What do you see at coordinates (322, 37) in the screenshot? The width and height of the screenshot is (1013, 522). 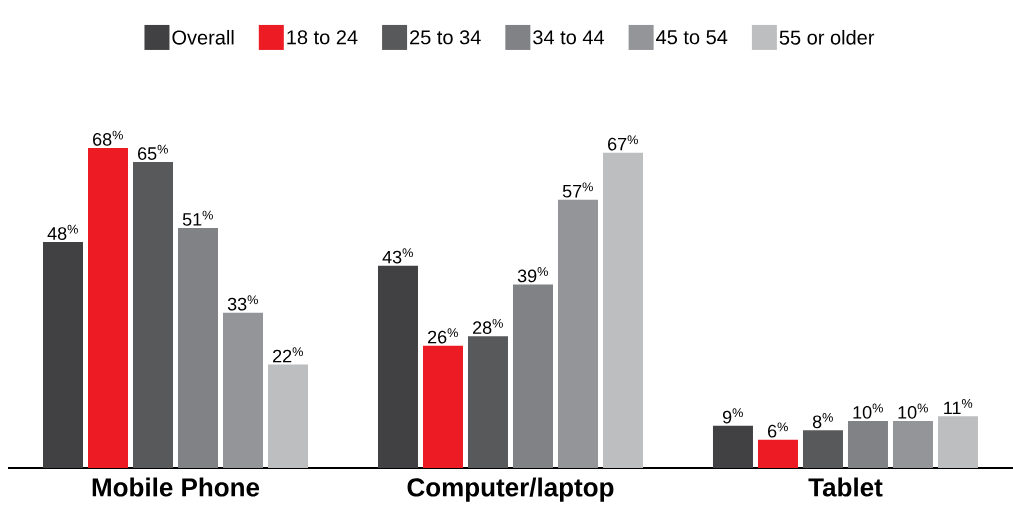 I see `legend-label: 18 to 24` at bounding box center [322, 37].